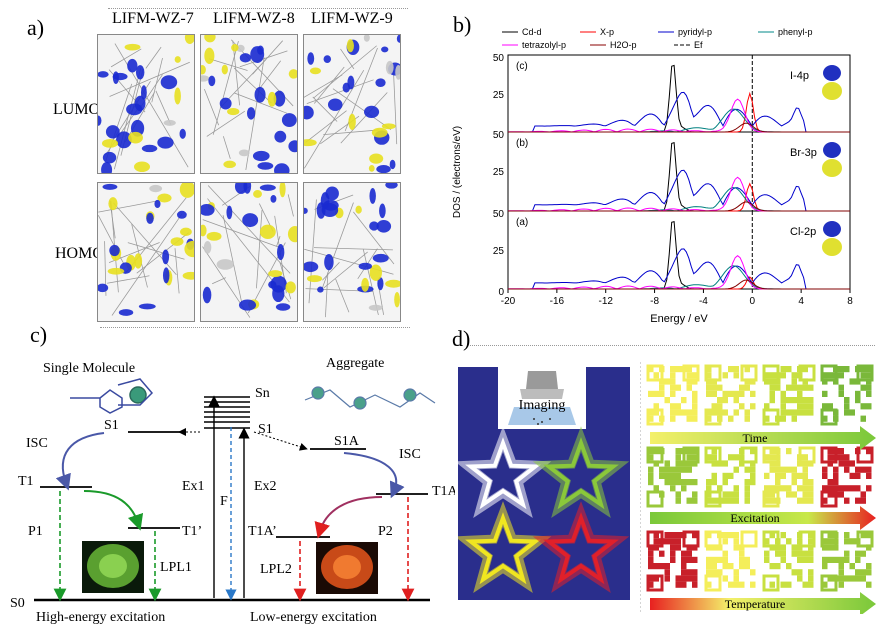 The image size is (887, 626). I want to click on single-molecule-title: Single Molecule, so click(89, 368).